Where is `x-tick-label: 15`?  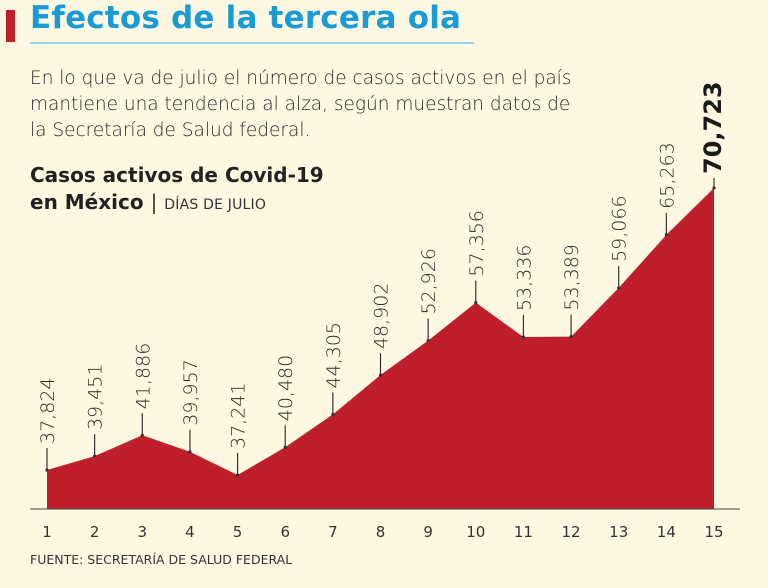
x-tick-label: 15 is located at coordinates (713, 532).